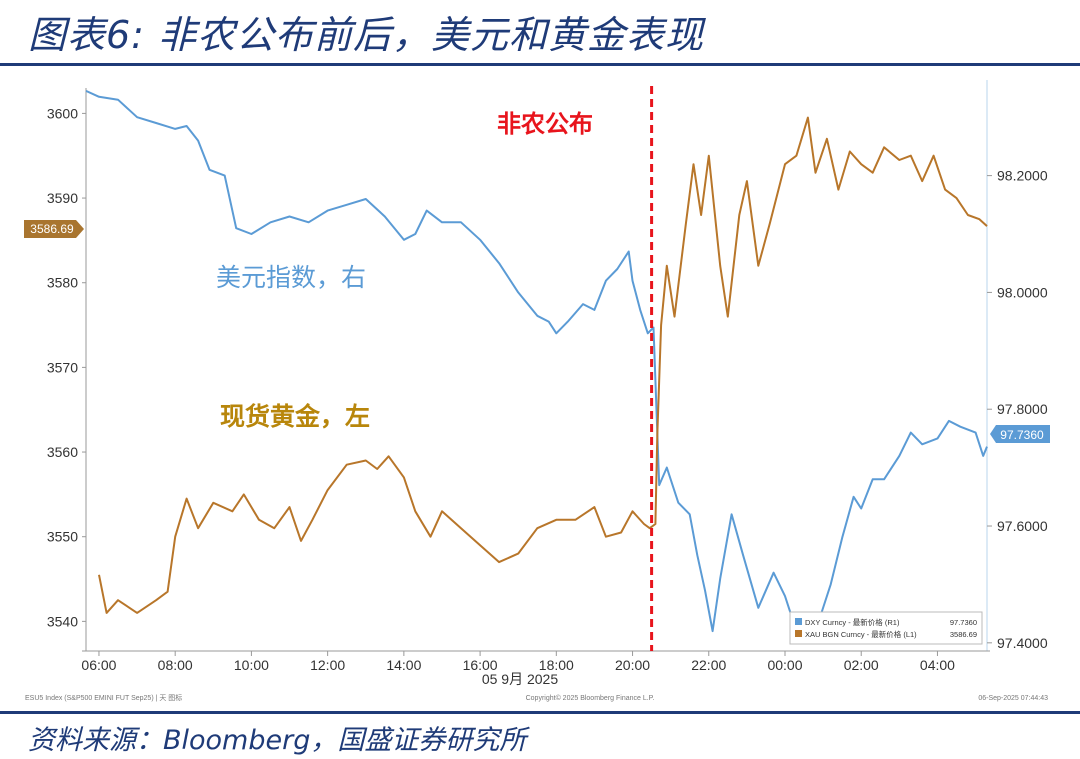 The width and height of the screenshot is (1080, 759). What do you see at coordinates (540, 712) in the screenshot?
I see `source-divider` at bounding box center [540, 712].